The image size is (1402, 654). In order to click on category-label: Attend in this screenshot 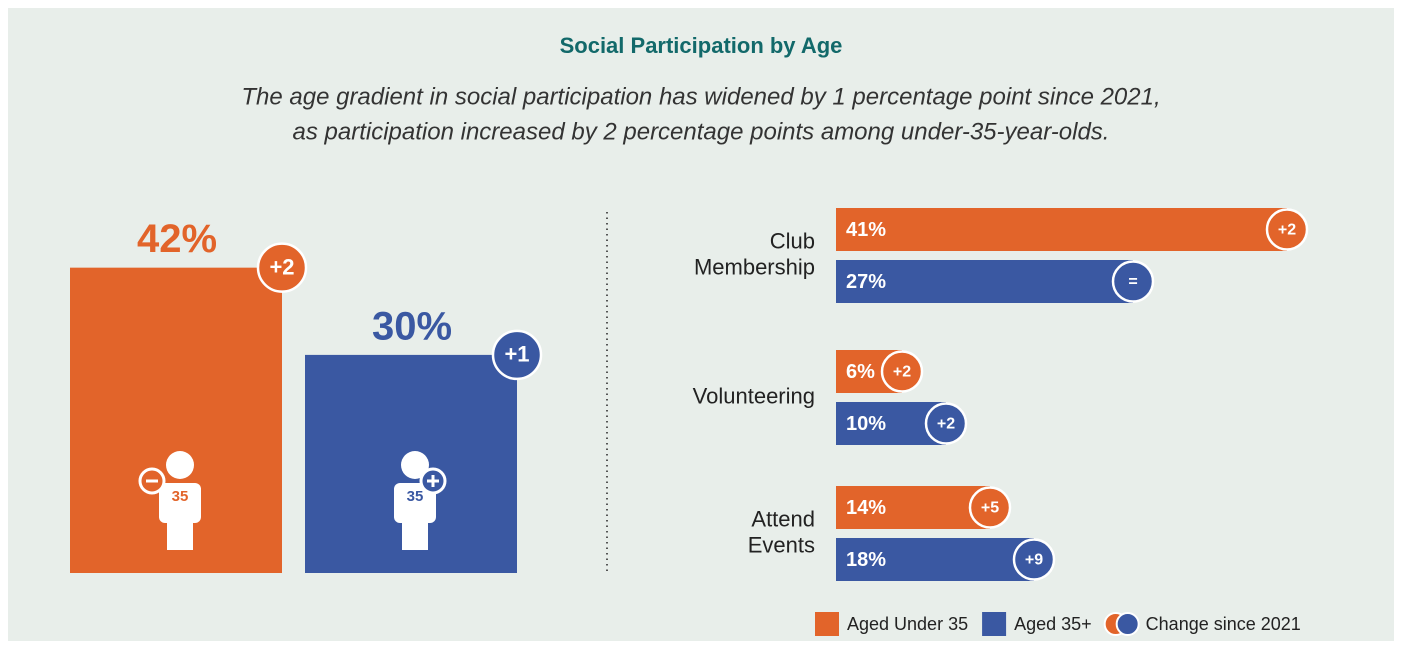, I will do `click(783, 518)`.